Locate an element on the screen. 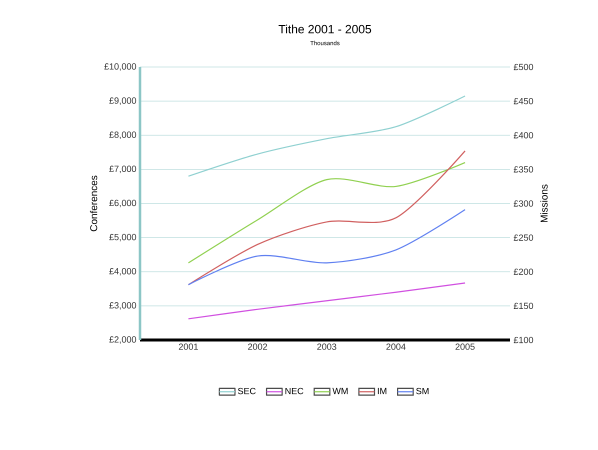 Image resolution: width=598 pixels, height=450 pixels. y-tick-label: £3,000 is located at coordinates (122, 306).